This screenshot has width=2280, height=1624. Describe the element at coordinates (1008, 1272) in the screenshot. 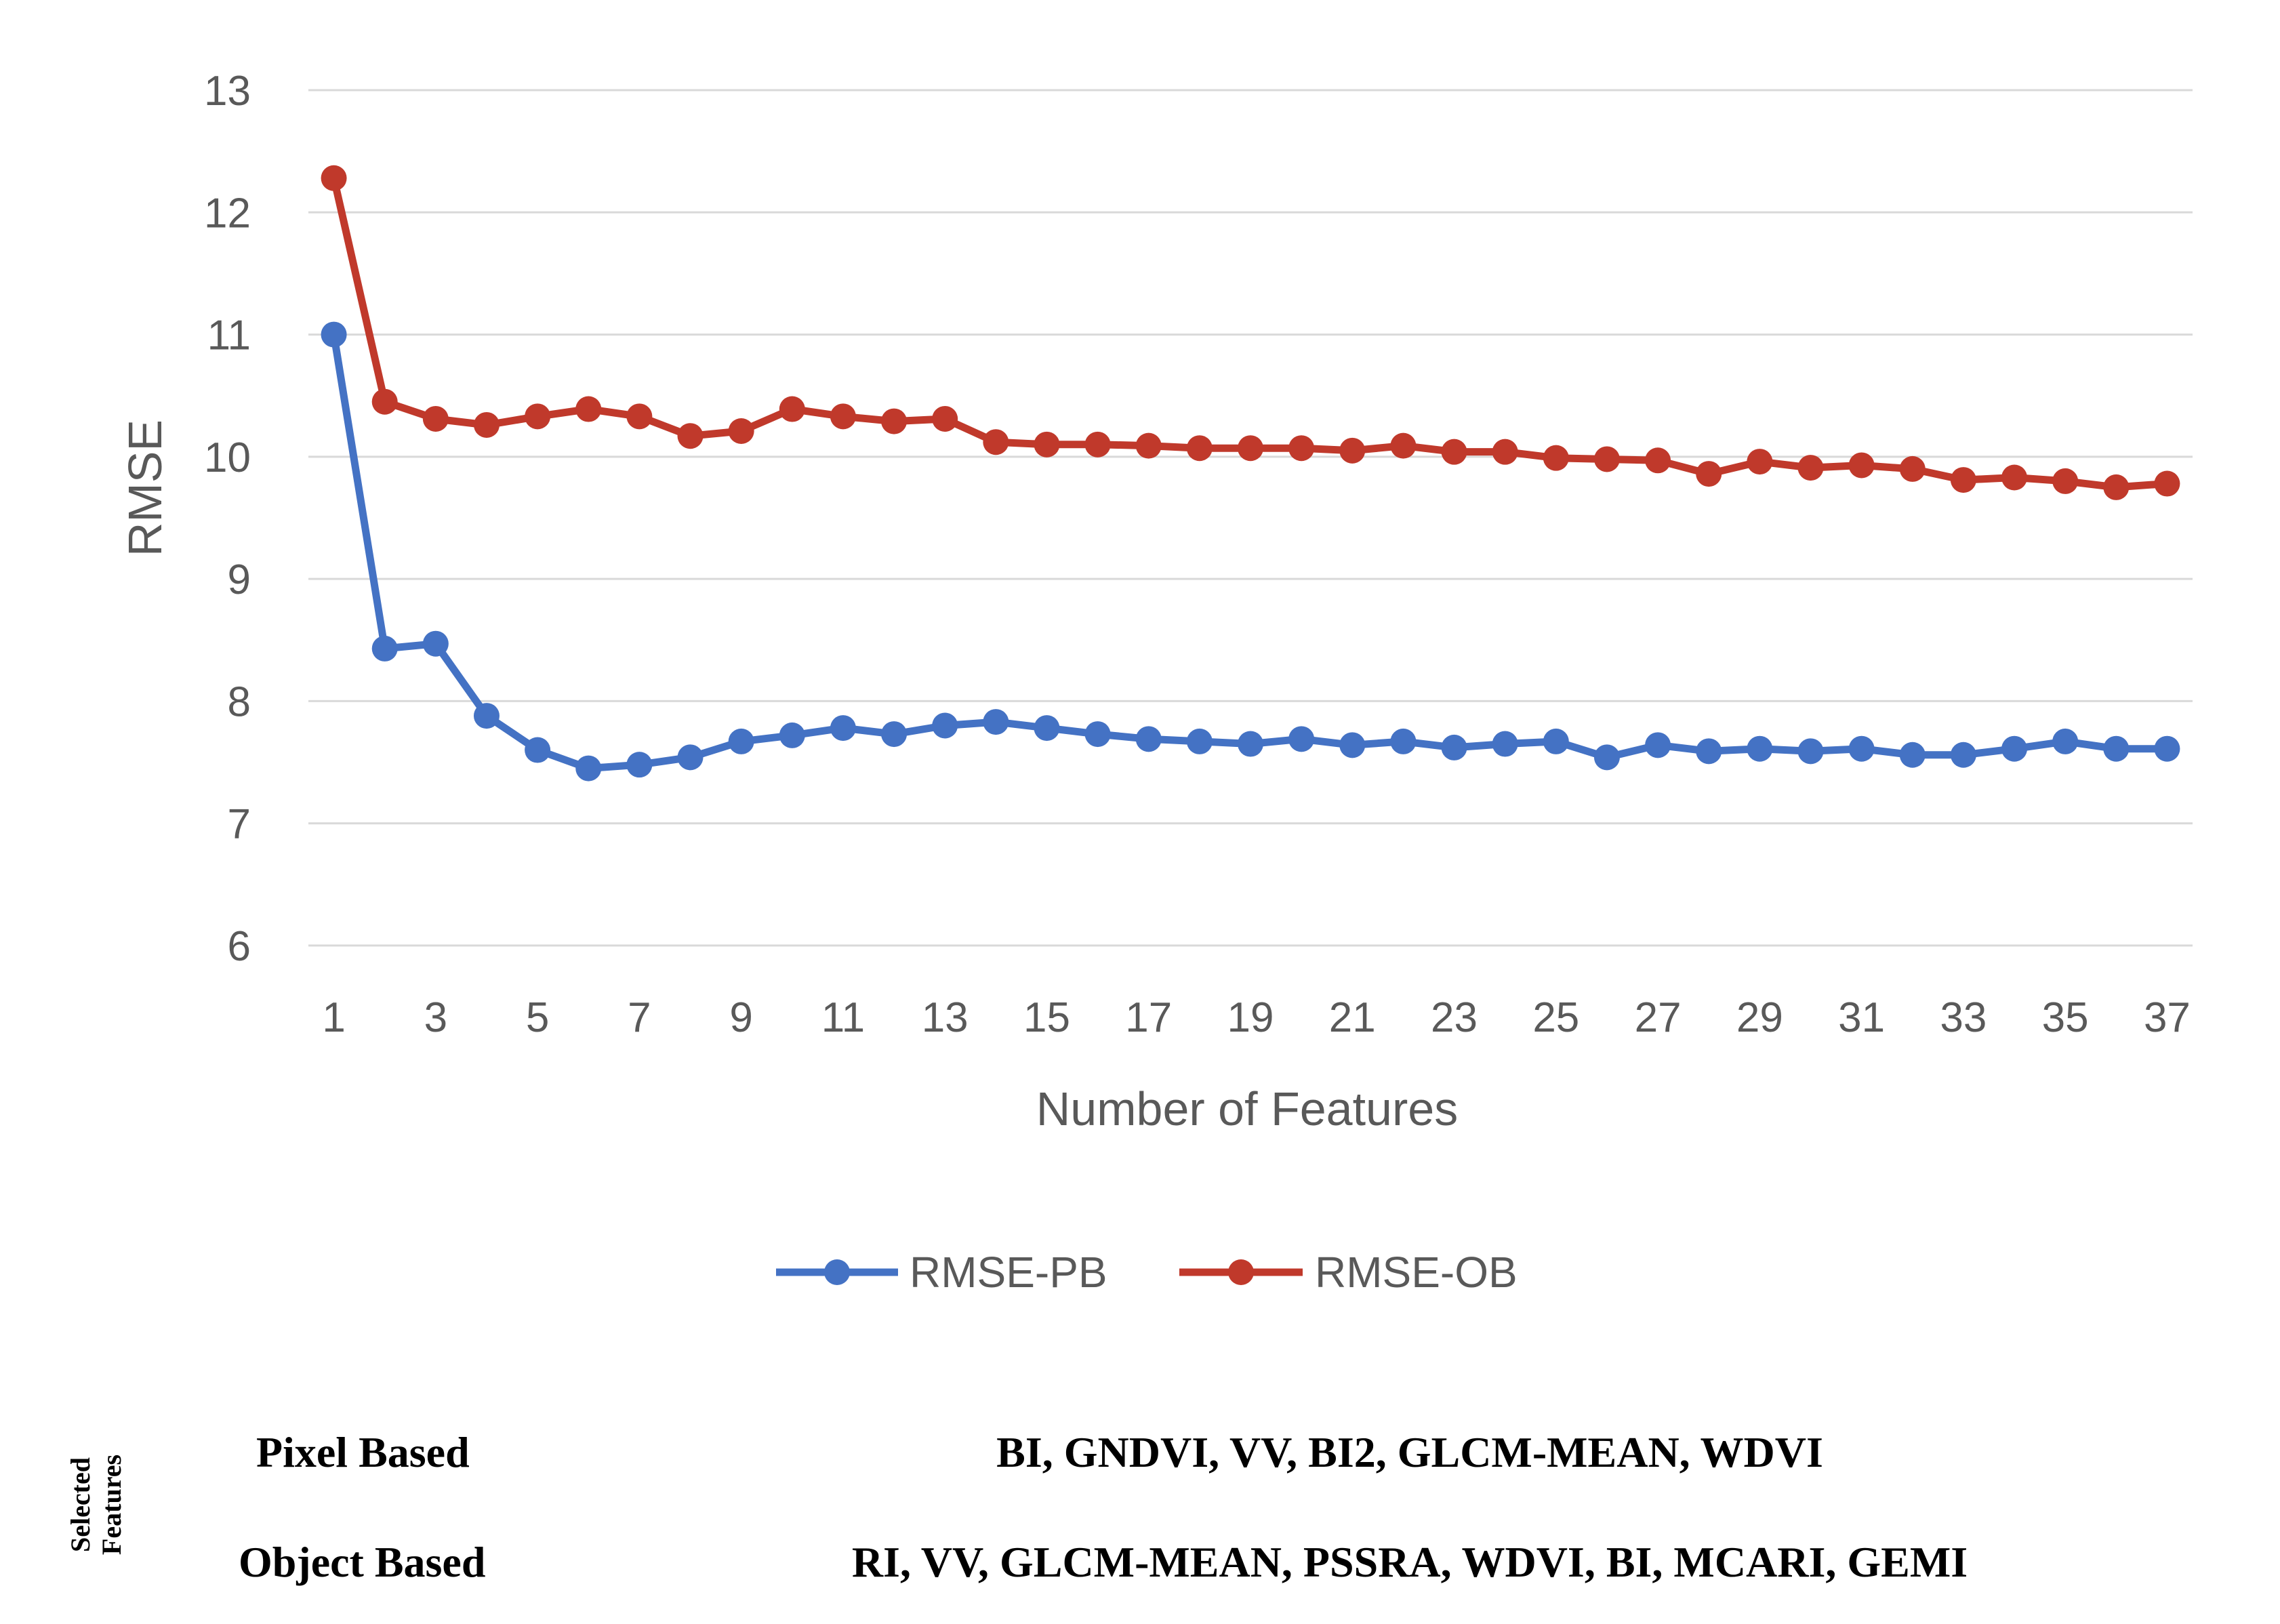

I see `legend-label-rmse-pb: RMSE-PB` at that location.